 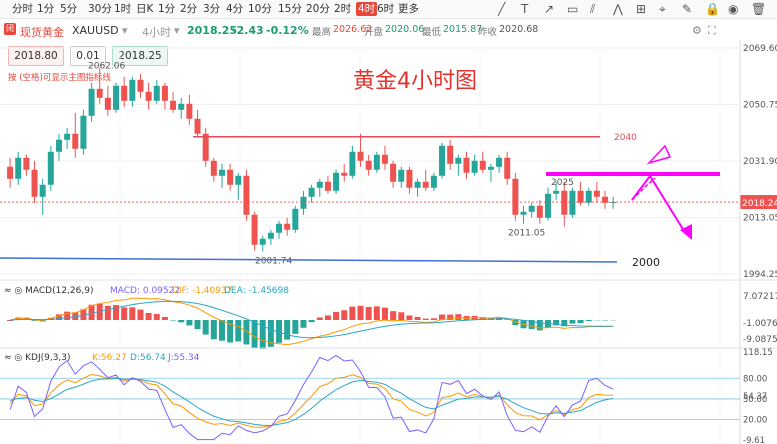 I want to click on chevron-down-icon: ▾, so click(x=125, y=30).